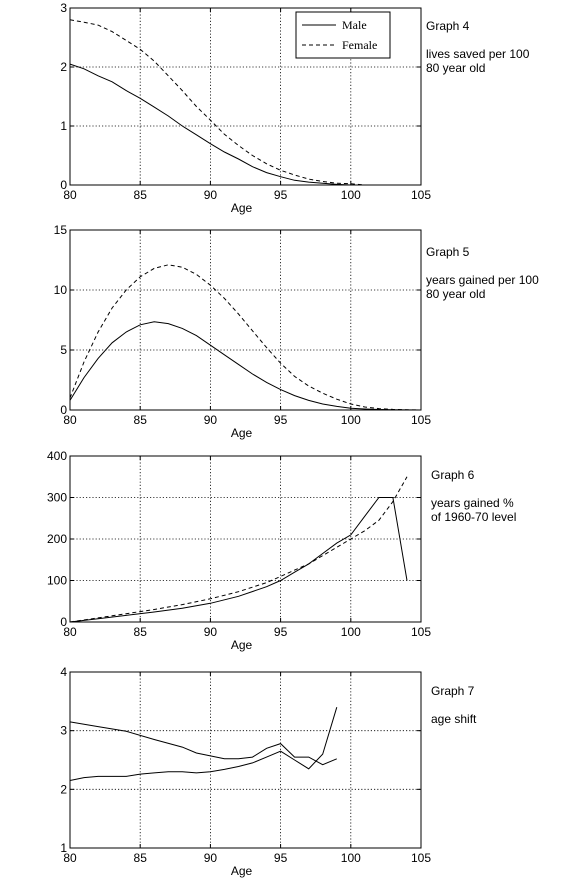 This screenshot has width=579, height=881. I want to click on graph-4-caption: Graph 4 lives saved per 100 80 year old, so click(477, 47).